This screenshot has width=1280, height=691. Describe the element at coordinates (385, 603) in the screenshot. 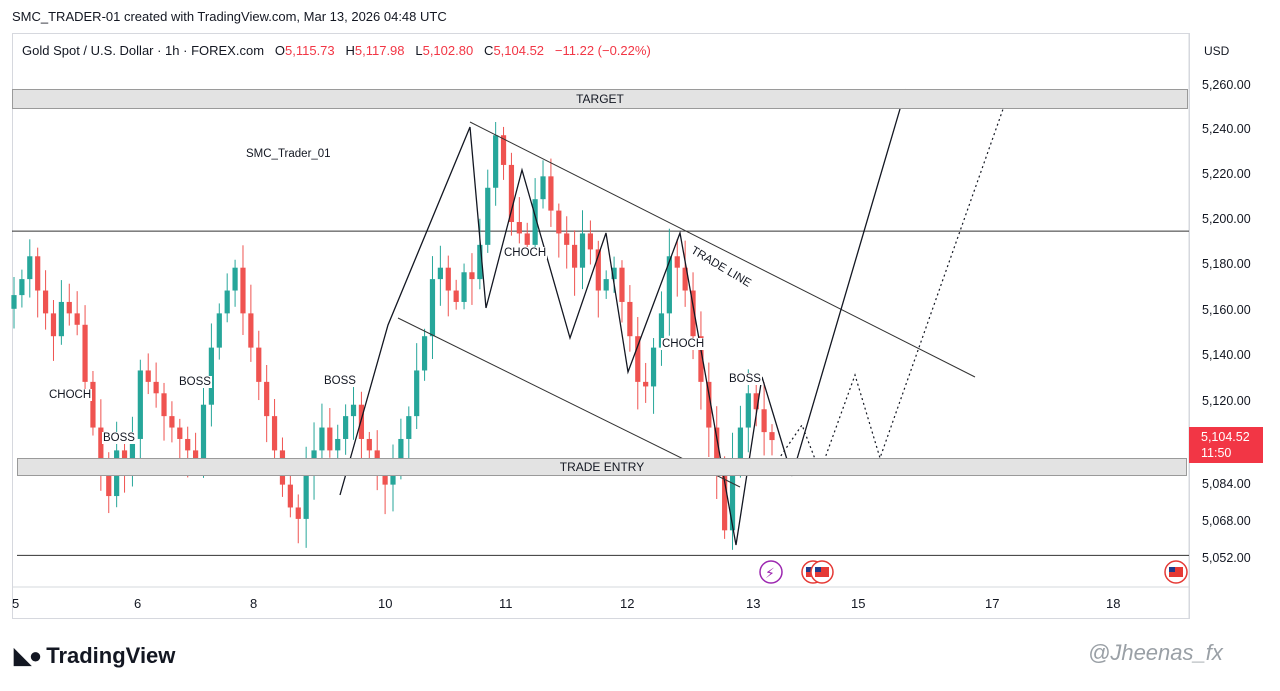

I see `x-tick: 10` at that location.